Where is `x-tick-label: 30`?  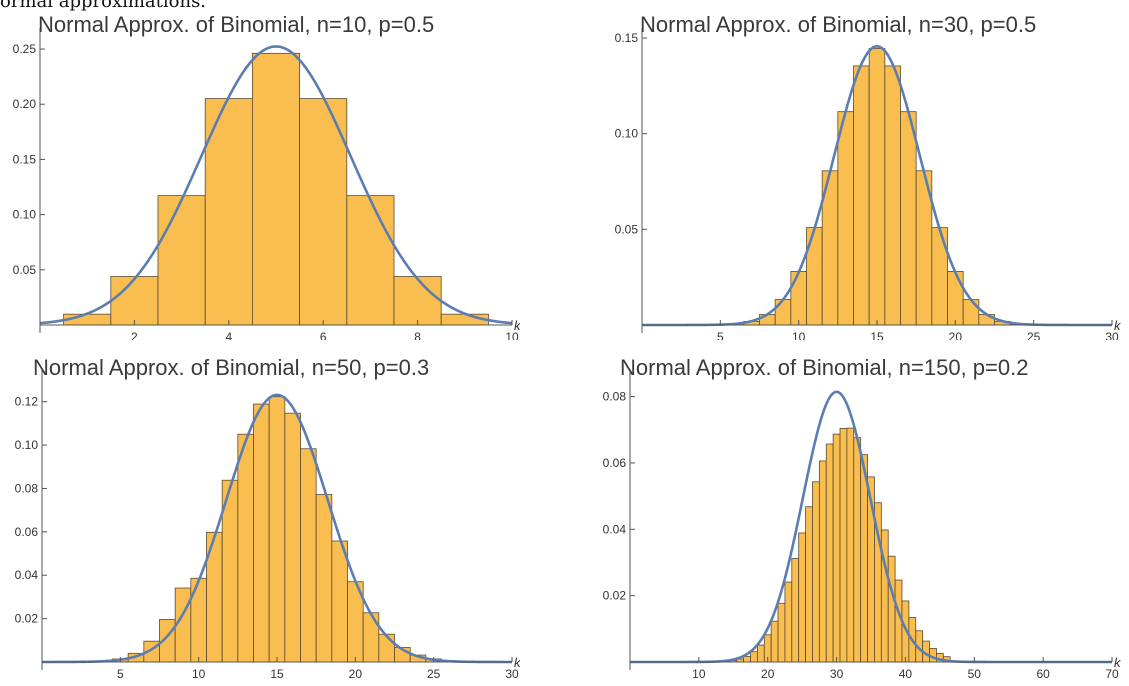 x-tick-label: 30 is located at coordinates (837, 674).